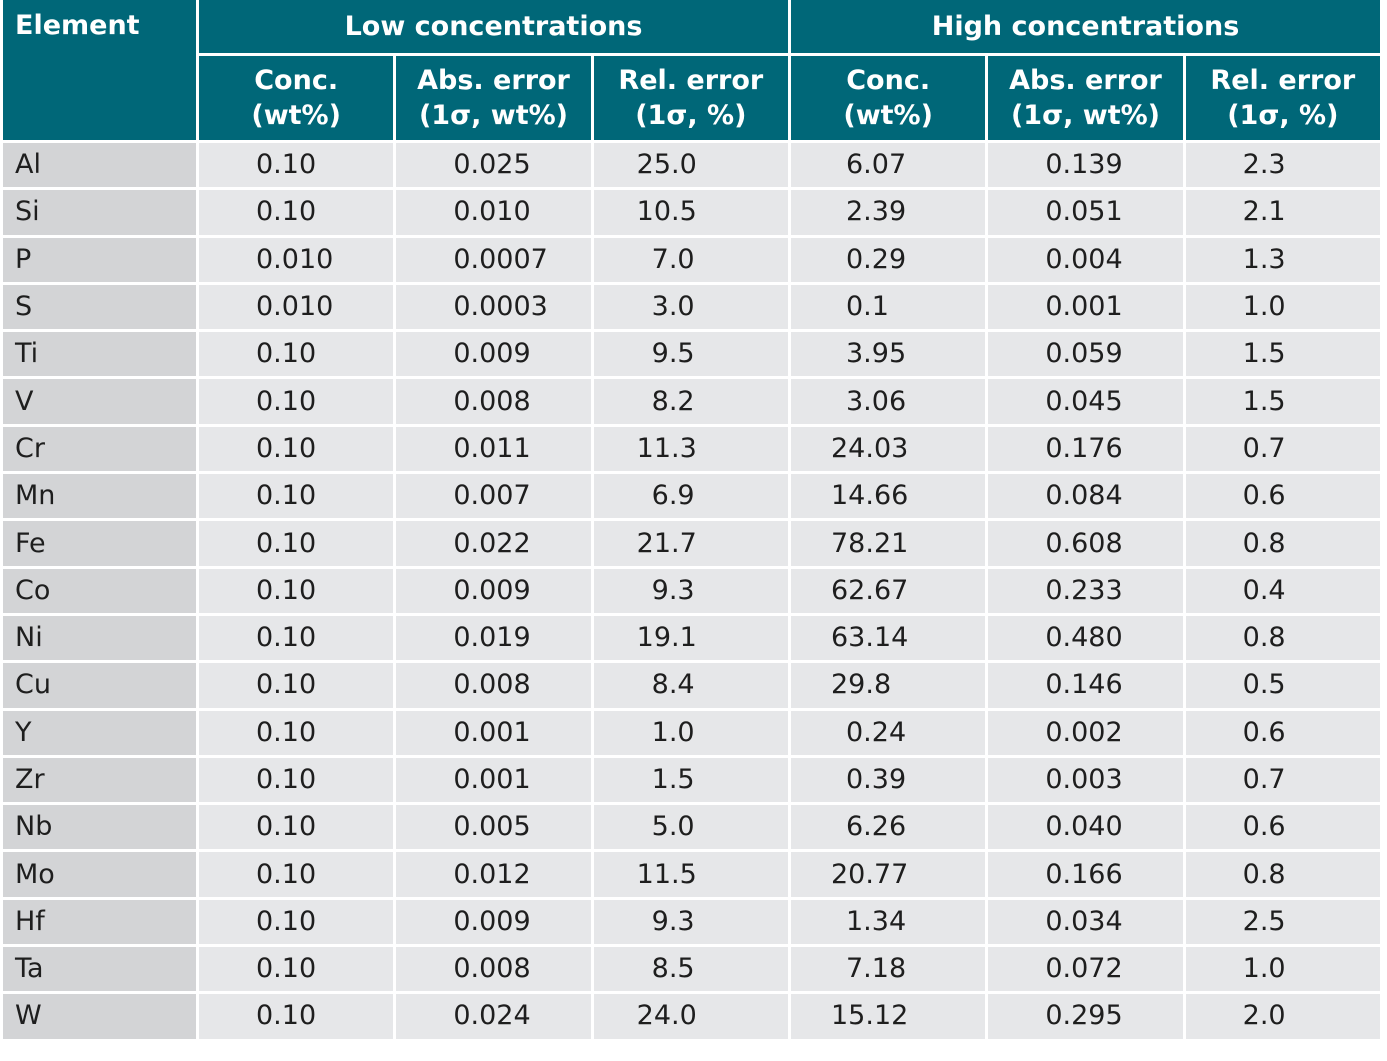  I want to click on column-header-low-abs-error: Abs. error (1σ, wt%), so click(493, 98).